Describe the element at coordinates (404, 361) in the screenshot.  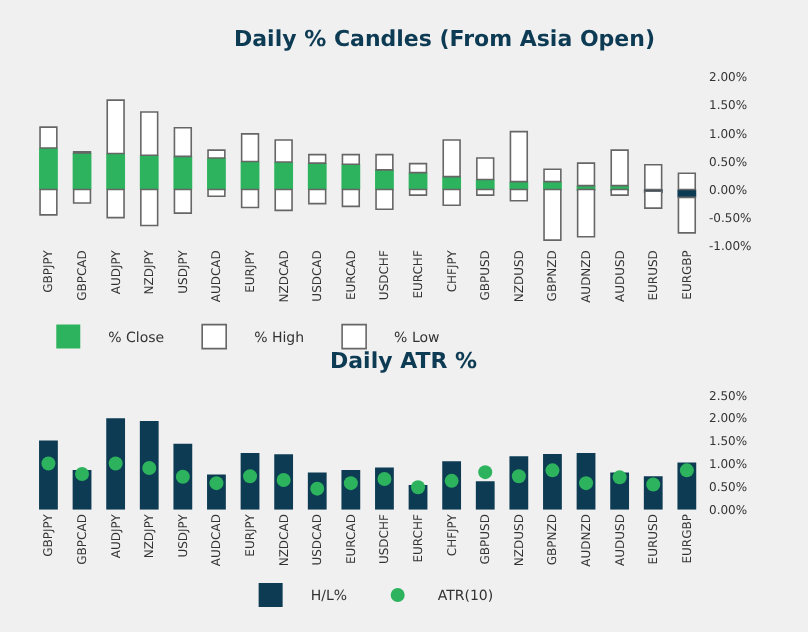
I see `chart-title: Daily ATR %` at that location.